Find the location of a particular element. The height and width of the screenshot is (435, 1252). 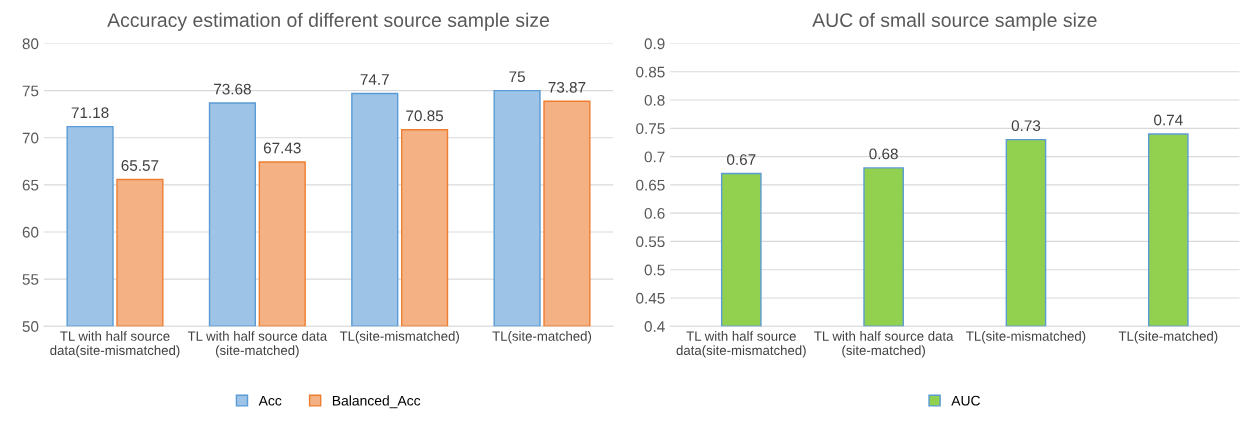

data-label: 71.18 is located at coordinates (90, 113).